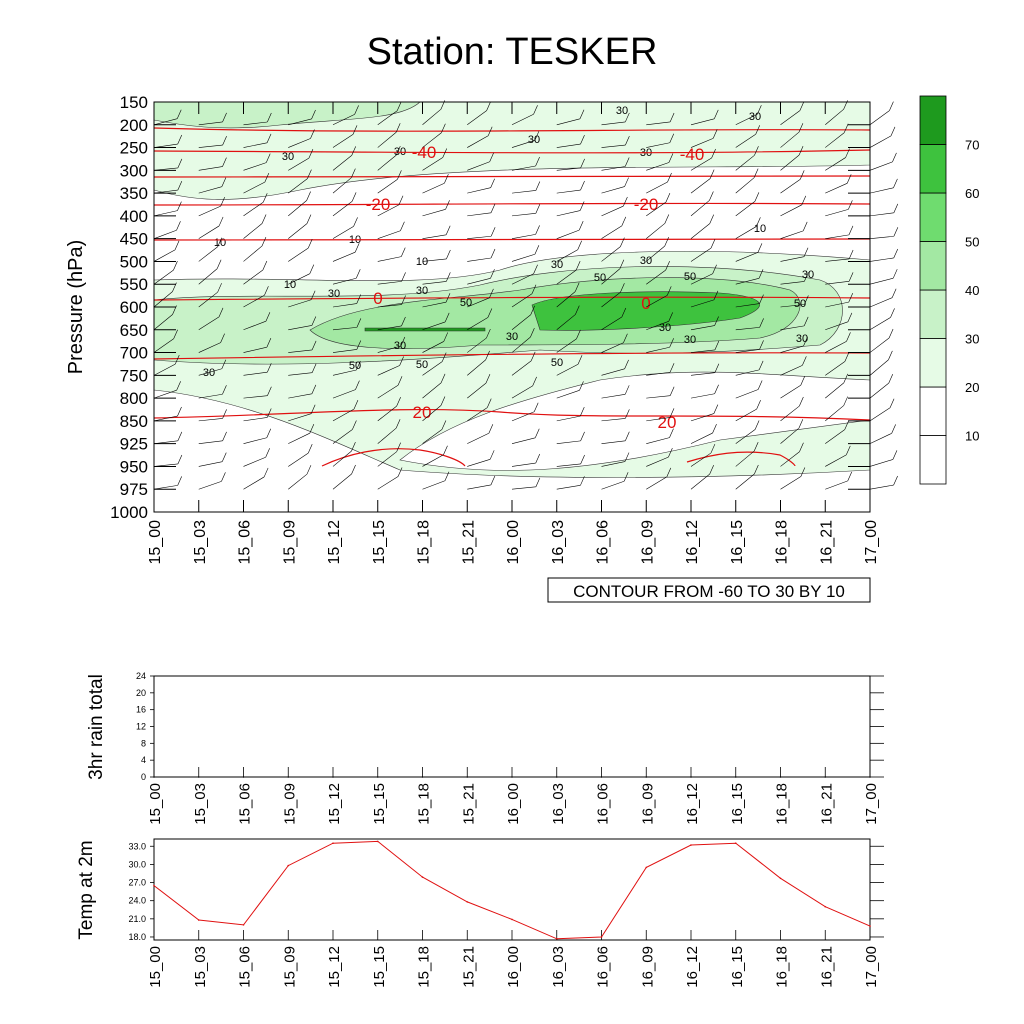  Describe the element at coordinates (513, 967) in the screenshot. I see `x-tick-label: 16_00` at that location.